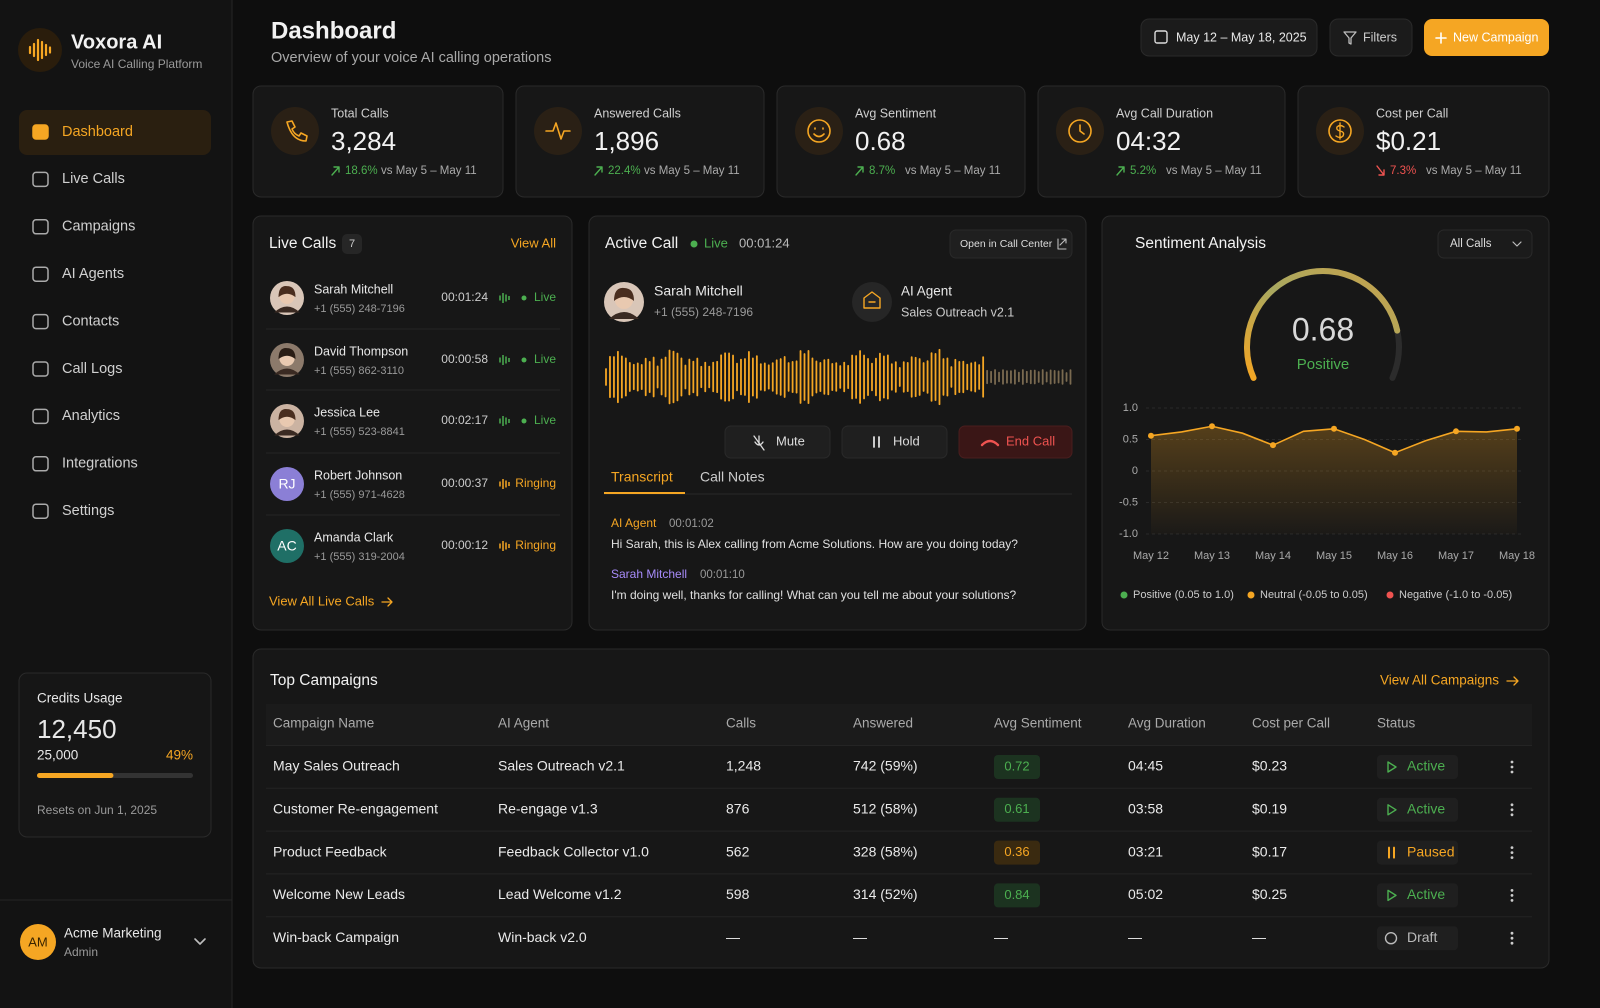 This screenshot has width=1600, height=1008. What do you see at coordinates (464, 483) in the screenshot?
I see `call-duration: 00:00:37` at bounding box center [464, 483].